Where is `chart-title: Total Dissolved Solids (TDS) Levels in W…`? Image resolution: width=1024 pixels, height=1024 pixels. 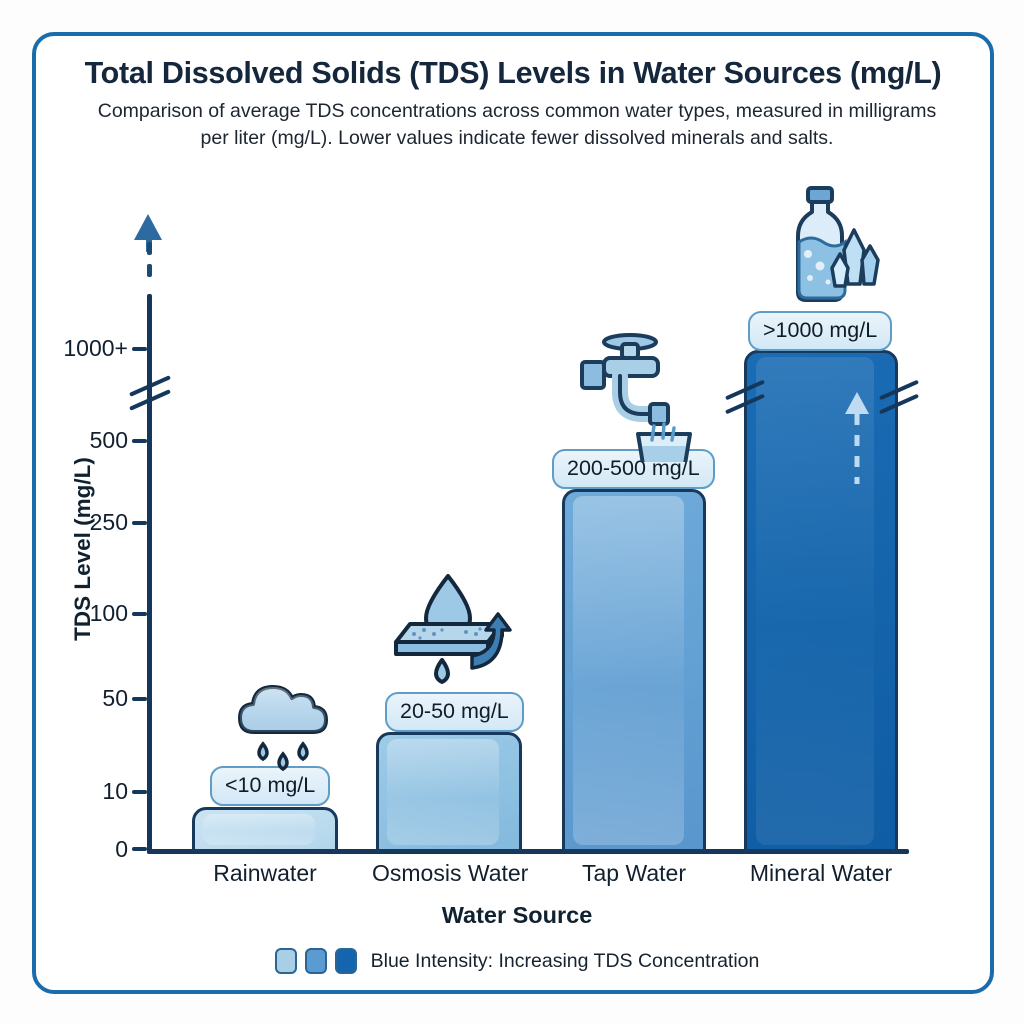
chart-title: Total Dissolved Solids (TDS) Levels in W… is located at coordinates (513, 73).